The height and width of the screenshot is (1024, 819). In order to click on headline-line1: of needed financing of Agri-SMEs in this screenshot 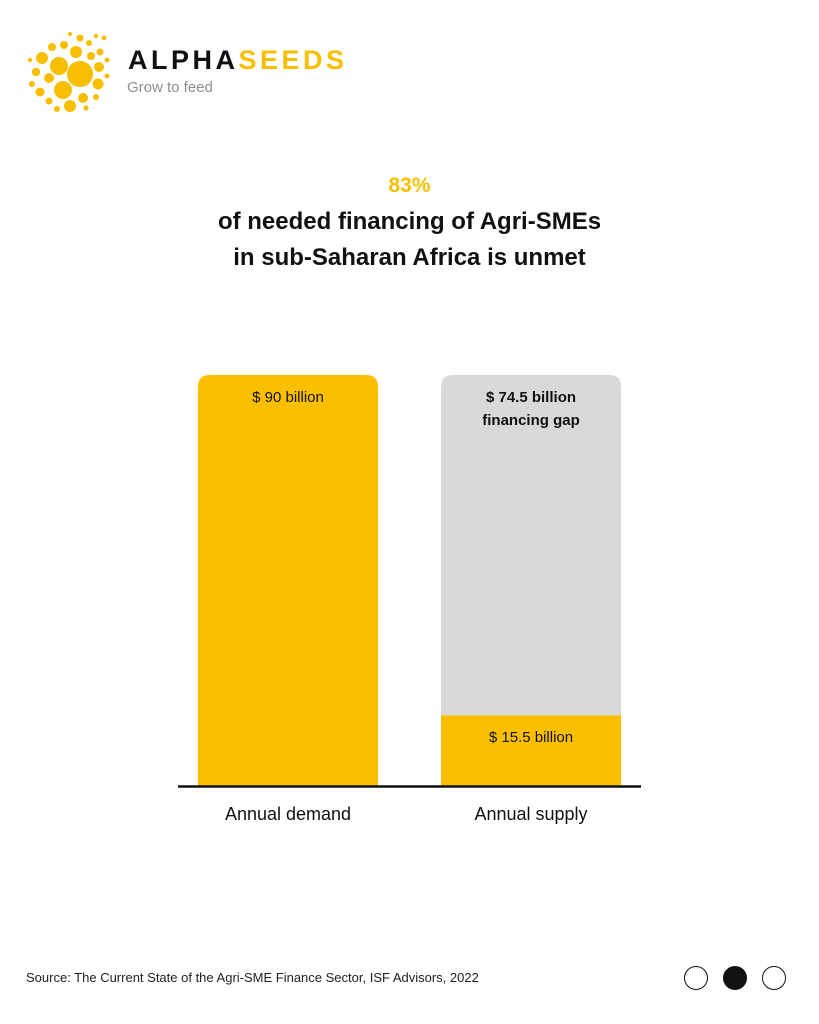, I will do `click(409, 221)`.